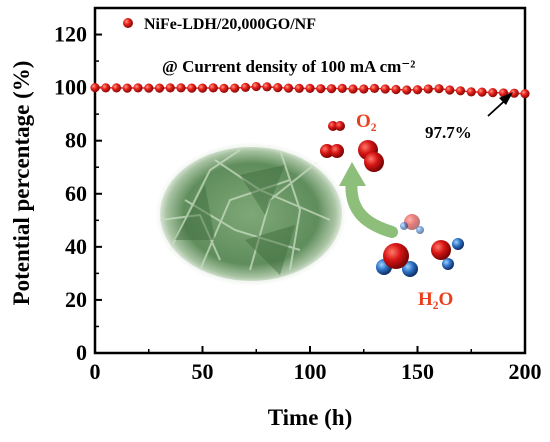 This screenshot has height=442, width=550. I want to click on y-tick-label: 0, so click(81, 352).